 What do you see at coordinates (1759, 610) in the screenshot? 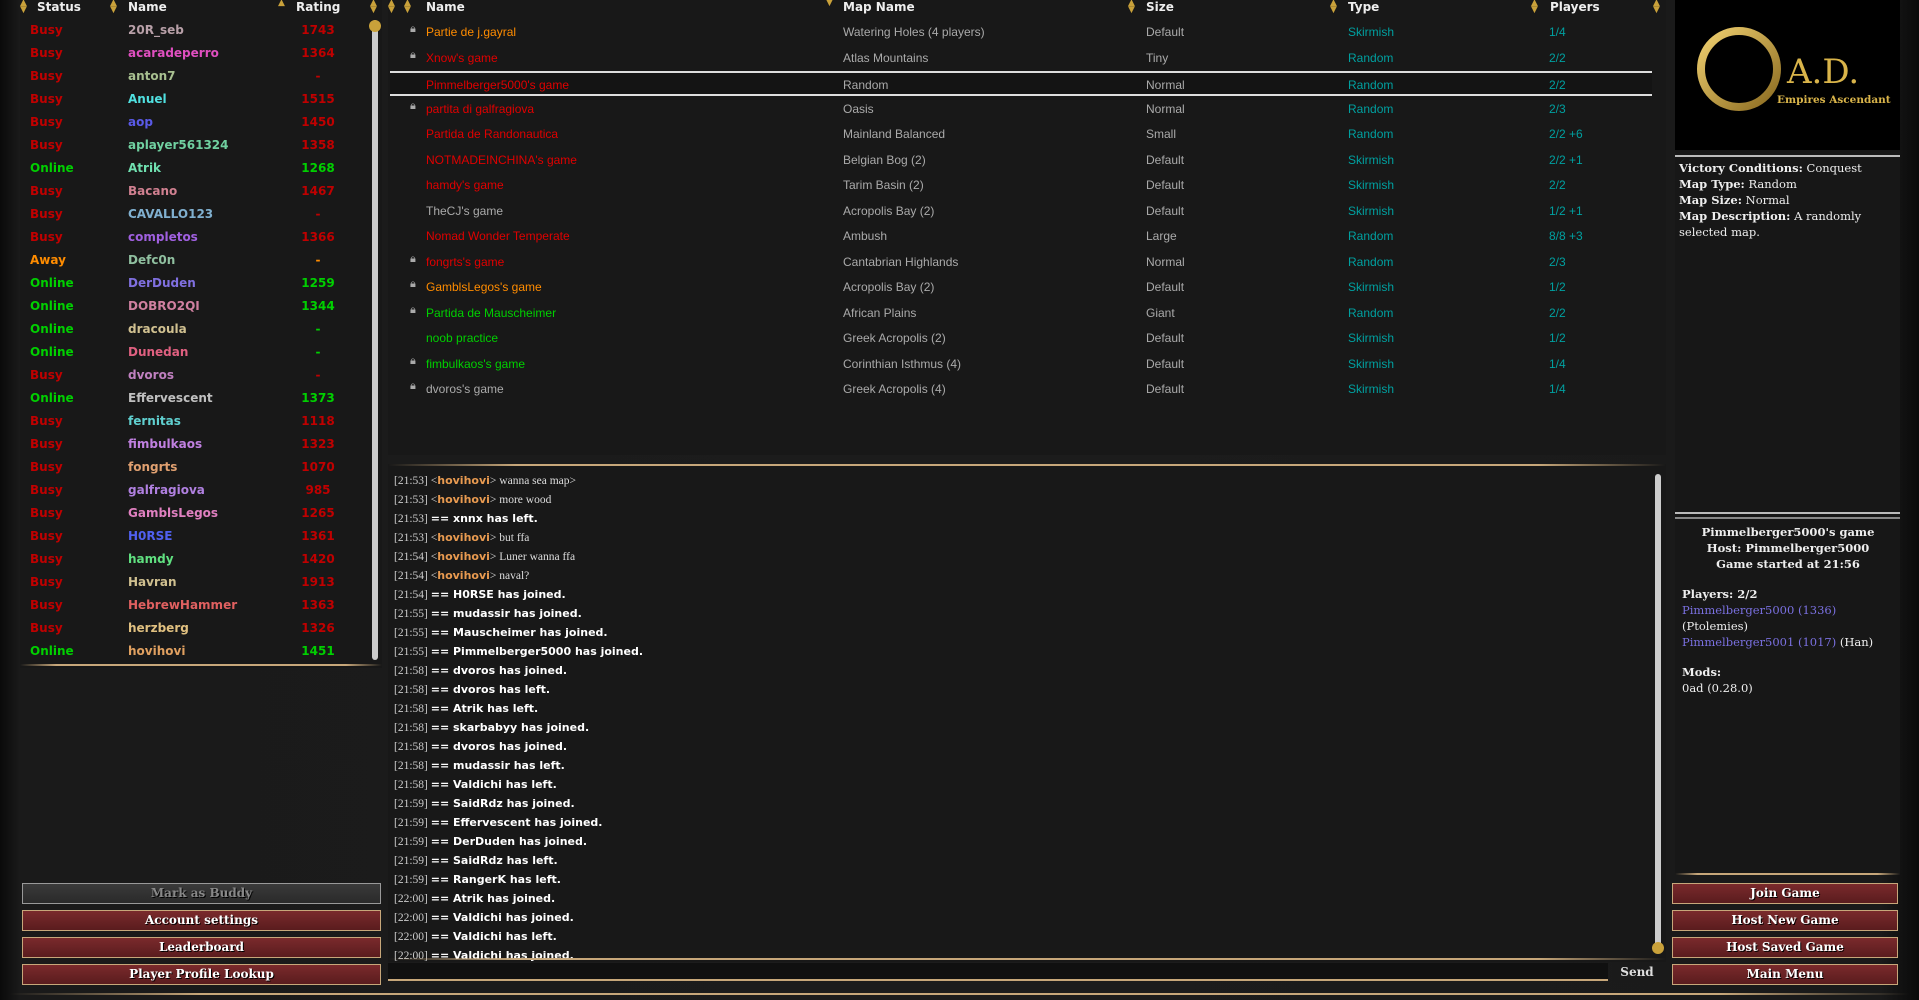
I see `player-entry: Pimmelberger5000 (1336)` at bounding box center [1759, 610].